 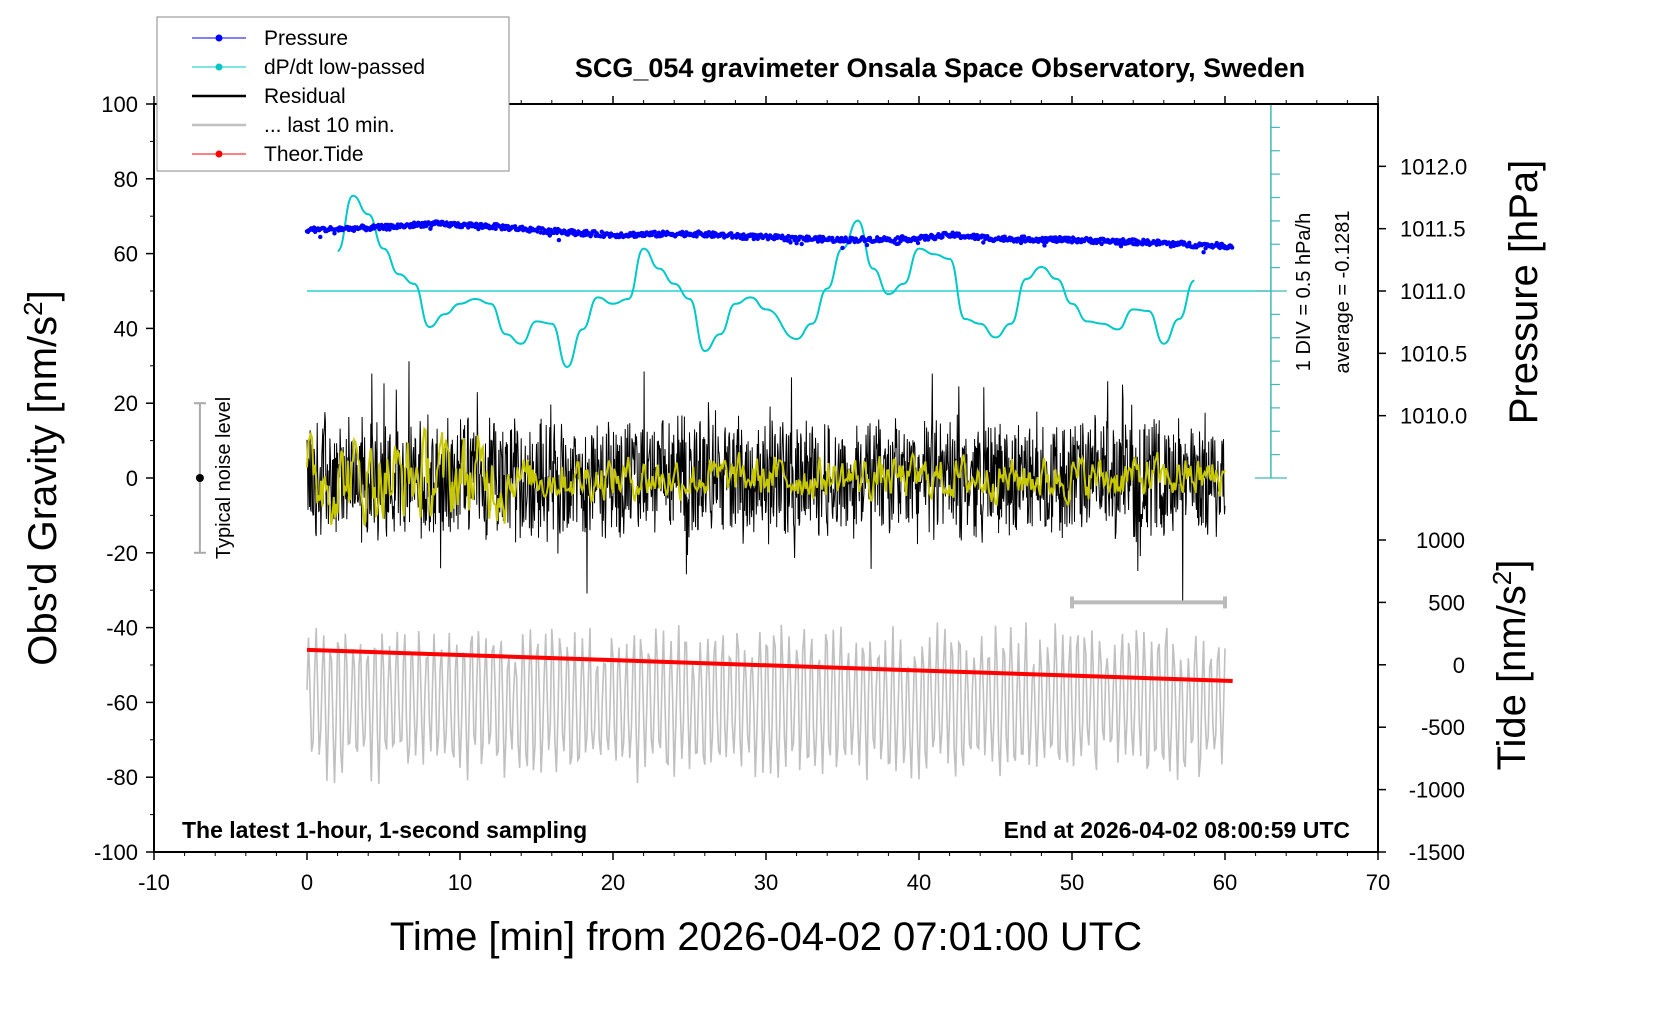 I want to click on residual-trace, so click(x=766, y=482).